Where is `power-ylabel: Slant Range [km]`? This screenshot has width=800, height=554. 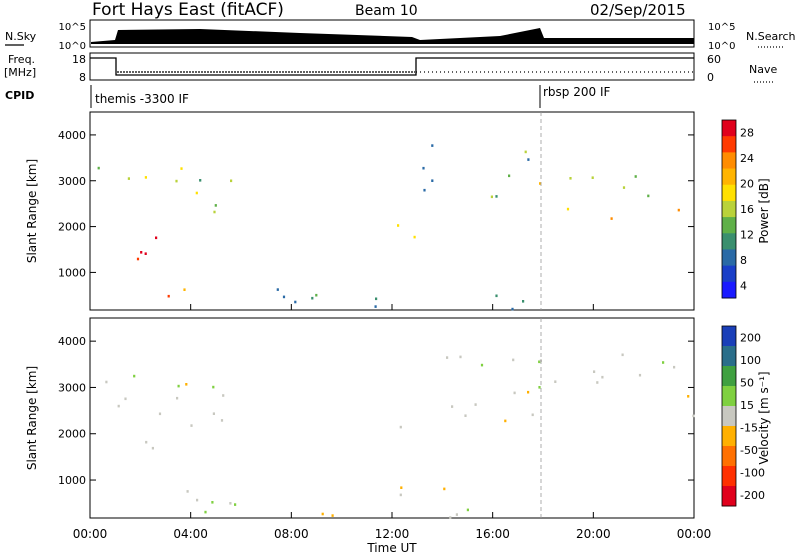
power-ylabel: Slant Range [km] is located at coordinates (32, 211).